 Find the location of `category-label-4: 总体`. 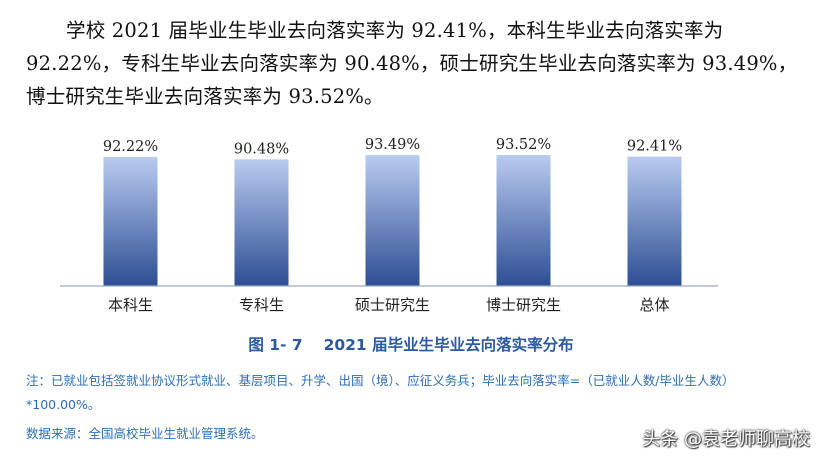

category-label-4: 总体 is located at coordinates (654, 305).